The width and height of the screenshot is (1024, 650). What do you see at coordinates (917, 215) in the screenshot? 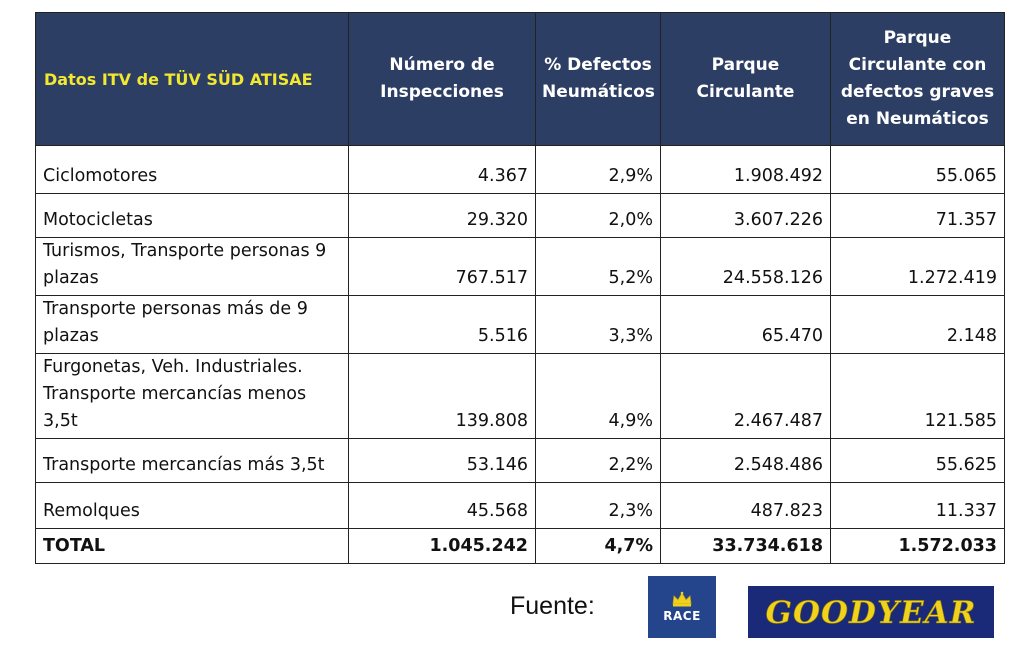
I see `cell-graves: 71.357` at bounding box center [917, 215].